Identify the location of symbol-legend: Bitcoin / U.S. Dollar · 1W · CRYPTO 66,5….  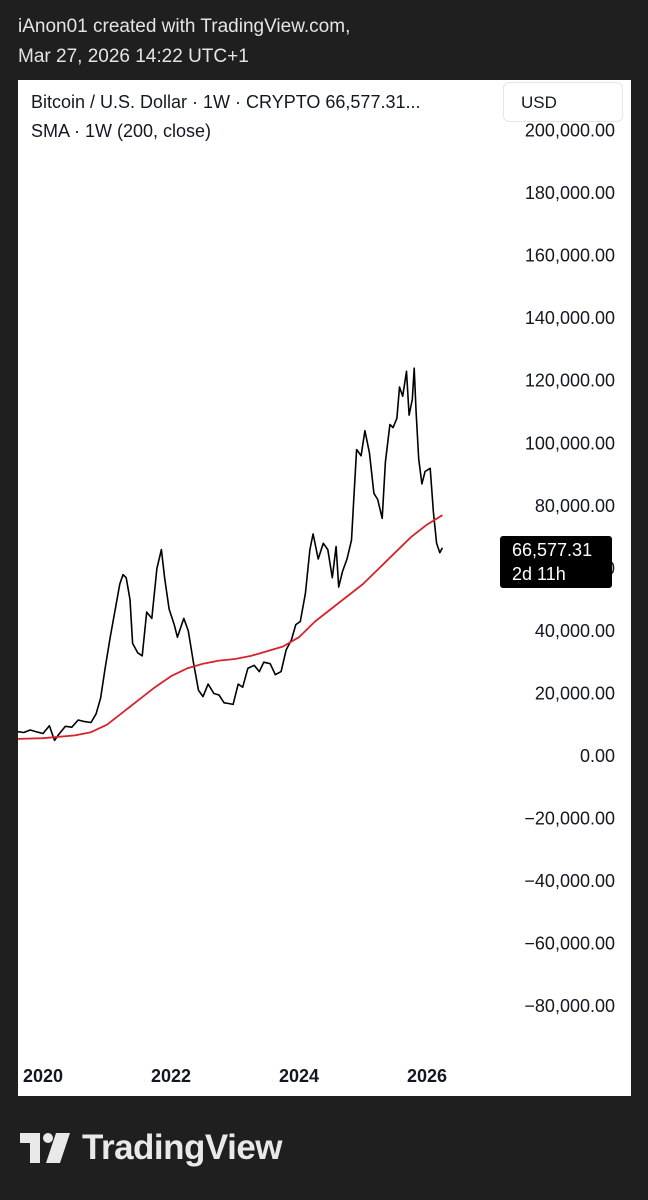
(226, 102).